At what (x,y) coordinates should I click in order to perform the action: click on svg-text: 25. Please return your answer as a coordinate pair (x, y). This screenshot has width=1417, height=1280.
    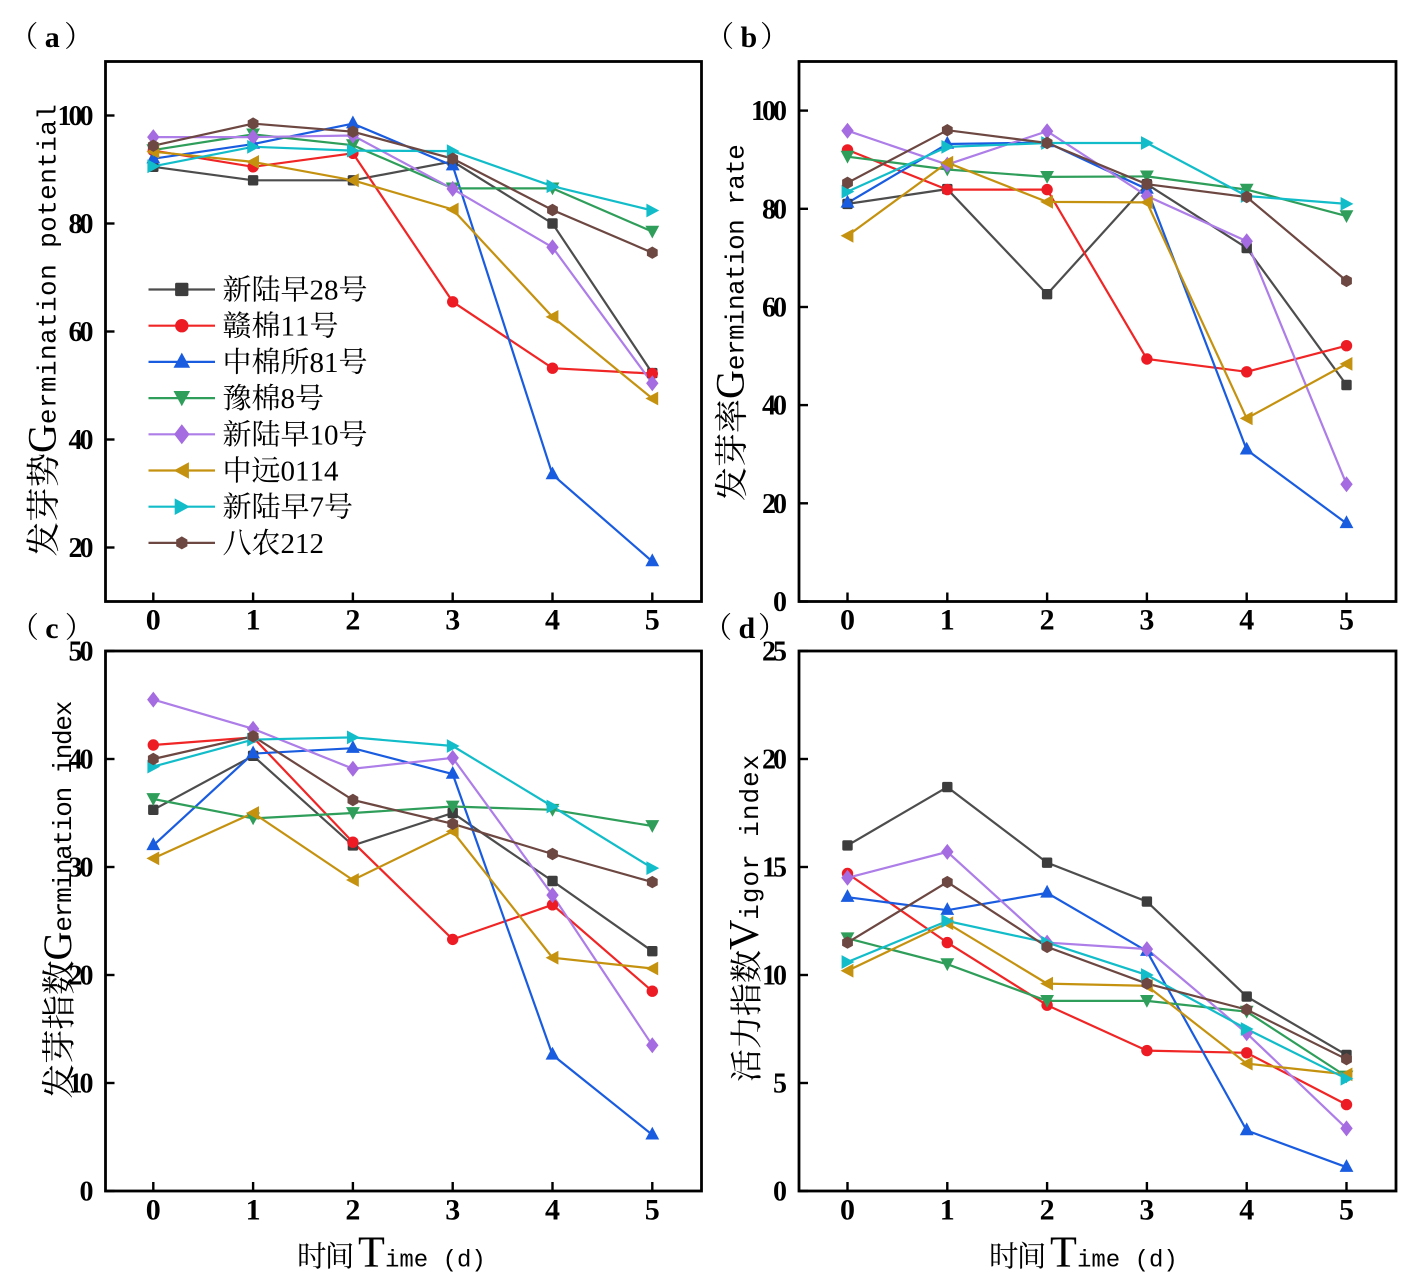
    Looking at the image, I should click on (774, 652).